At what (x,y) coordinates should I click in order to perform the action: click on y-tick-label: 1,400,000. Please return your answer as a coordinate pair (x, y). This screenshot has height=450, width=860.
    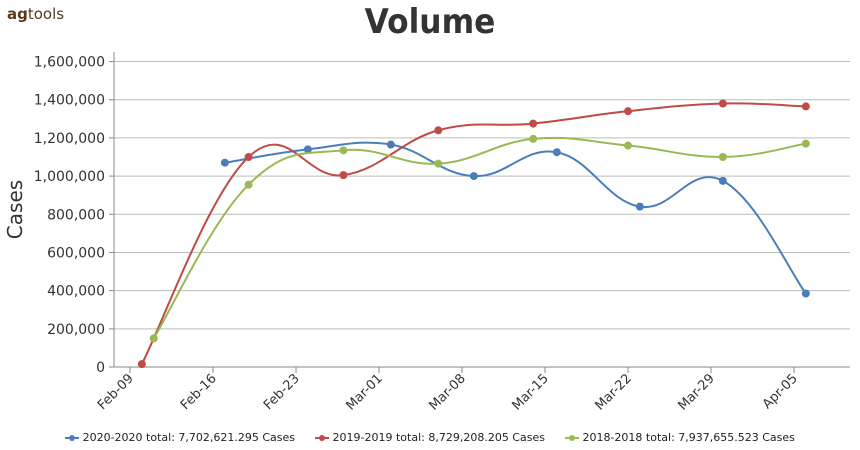
    Looking at the image, I should click on (69, 101).